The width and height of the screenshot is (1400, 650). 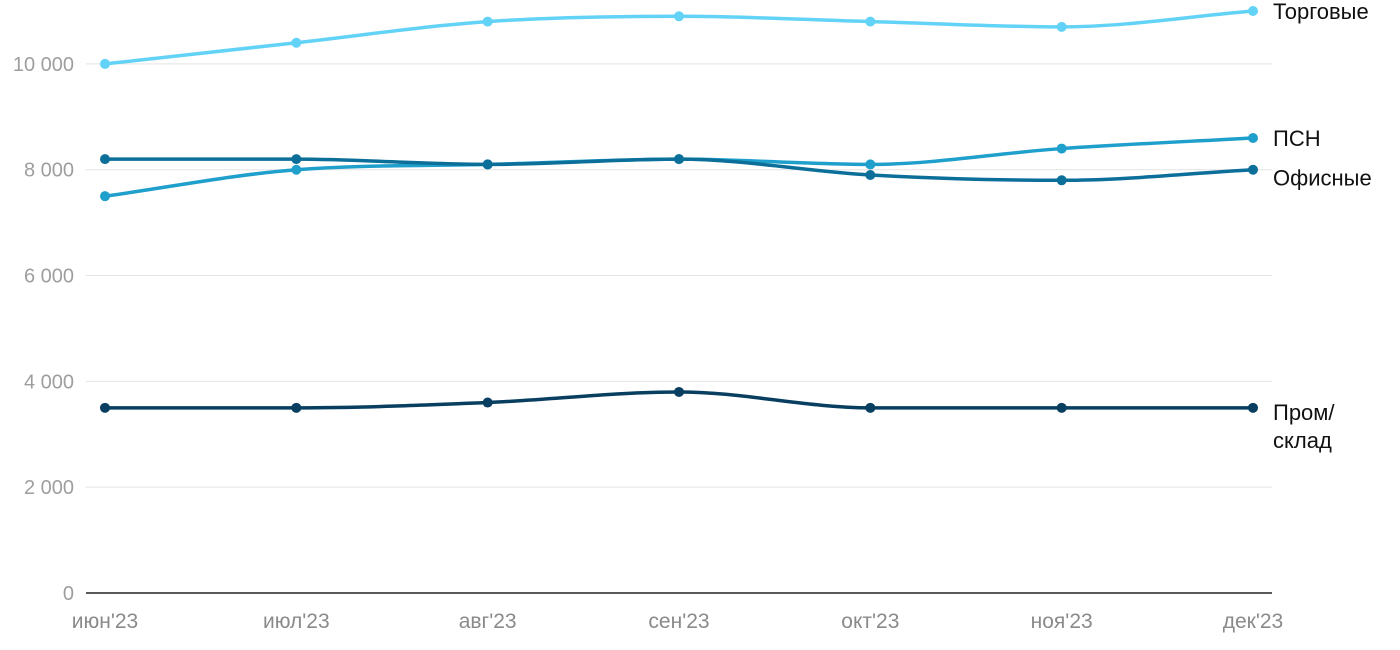 I want to click on x-tick-label: авг'23, so click(x=488, y=621).